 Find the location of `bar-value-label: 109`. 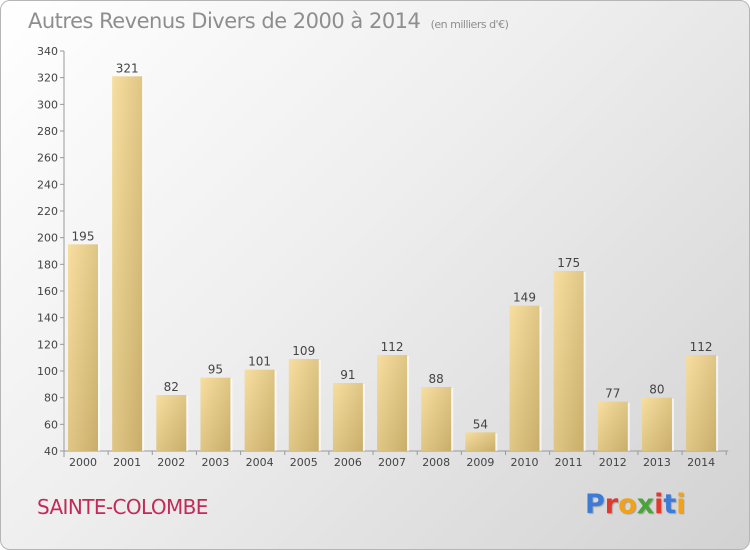

bar-value-label: 109 is located at coordinates (303, 351).